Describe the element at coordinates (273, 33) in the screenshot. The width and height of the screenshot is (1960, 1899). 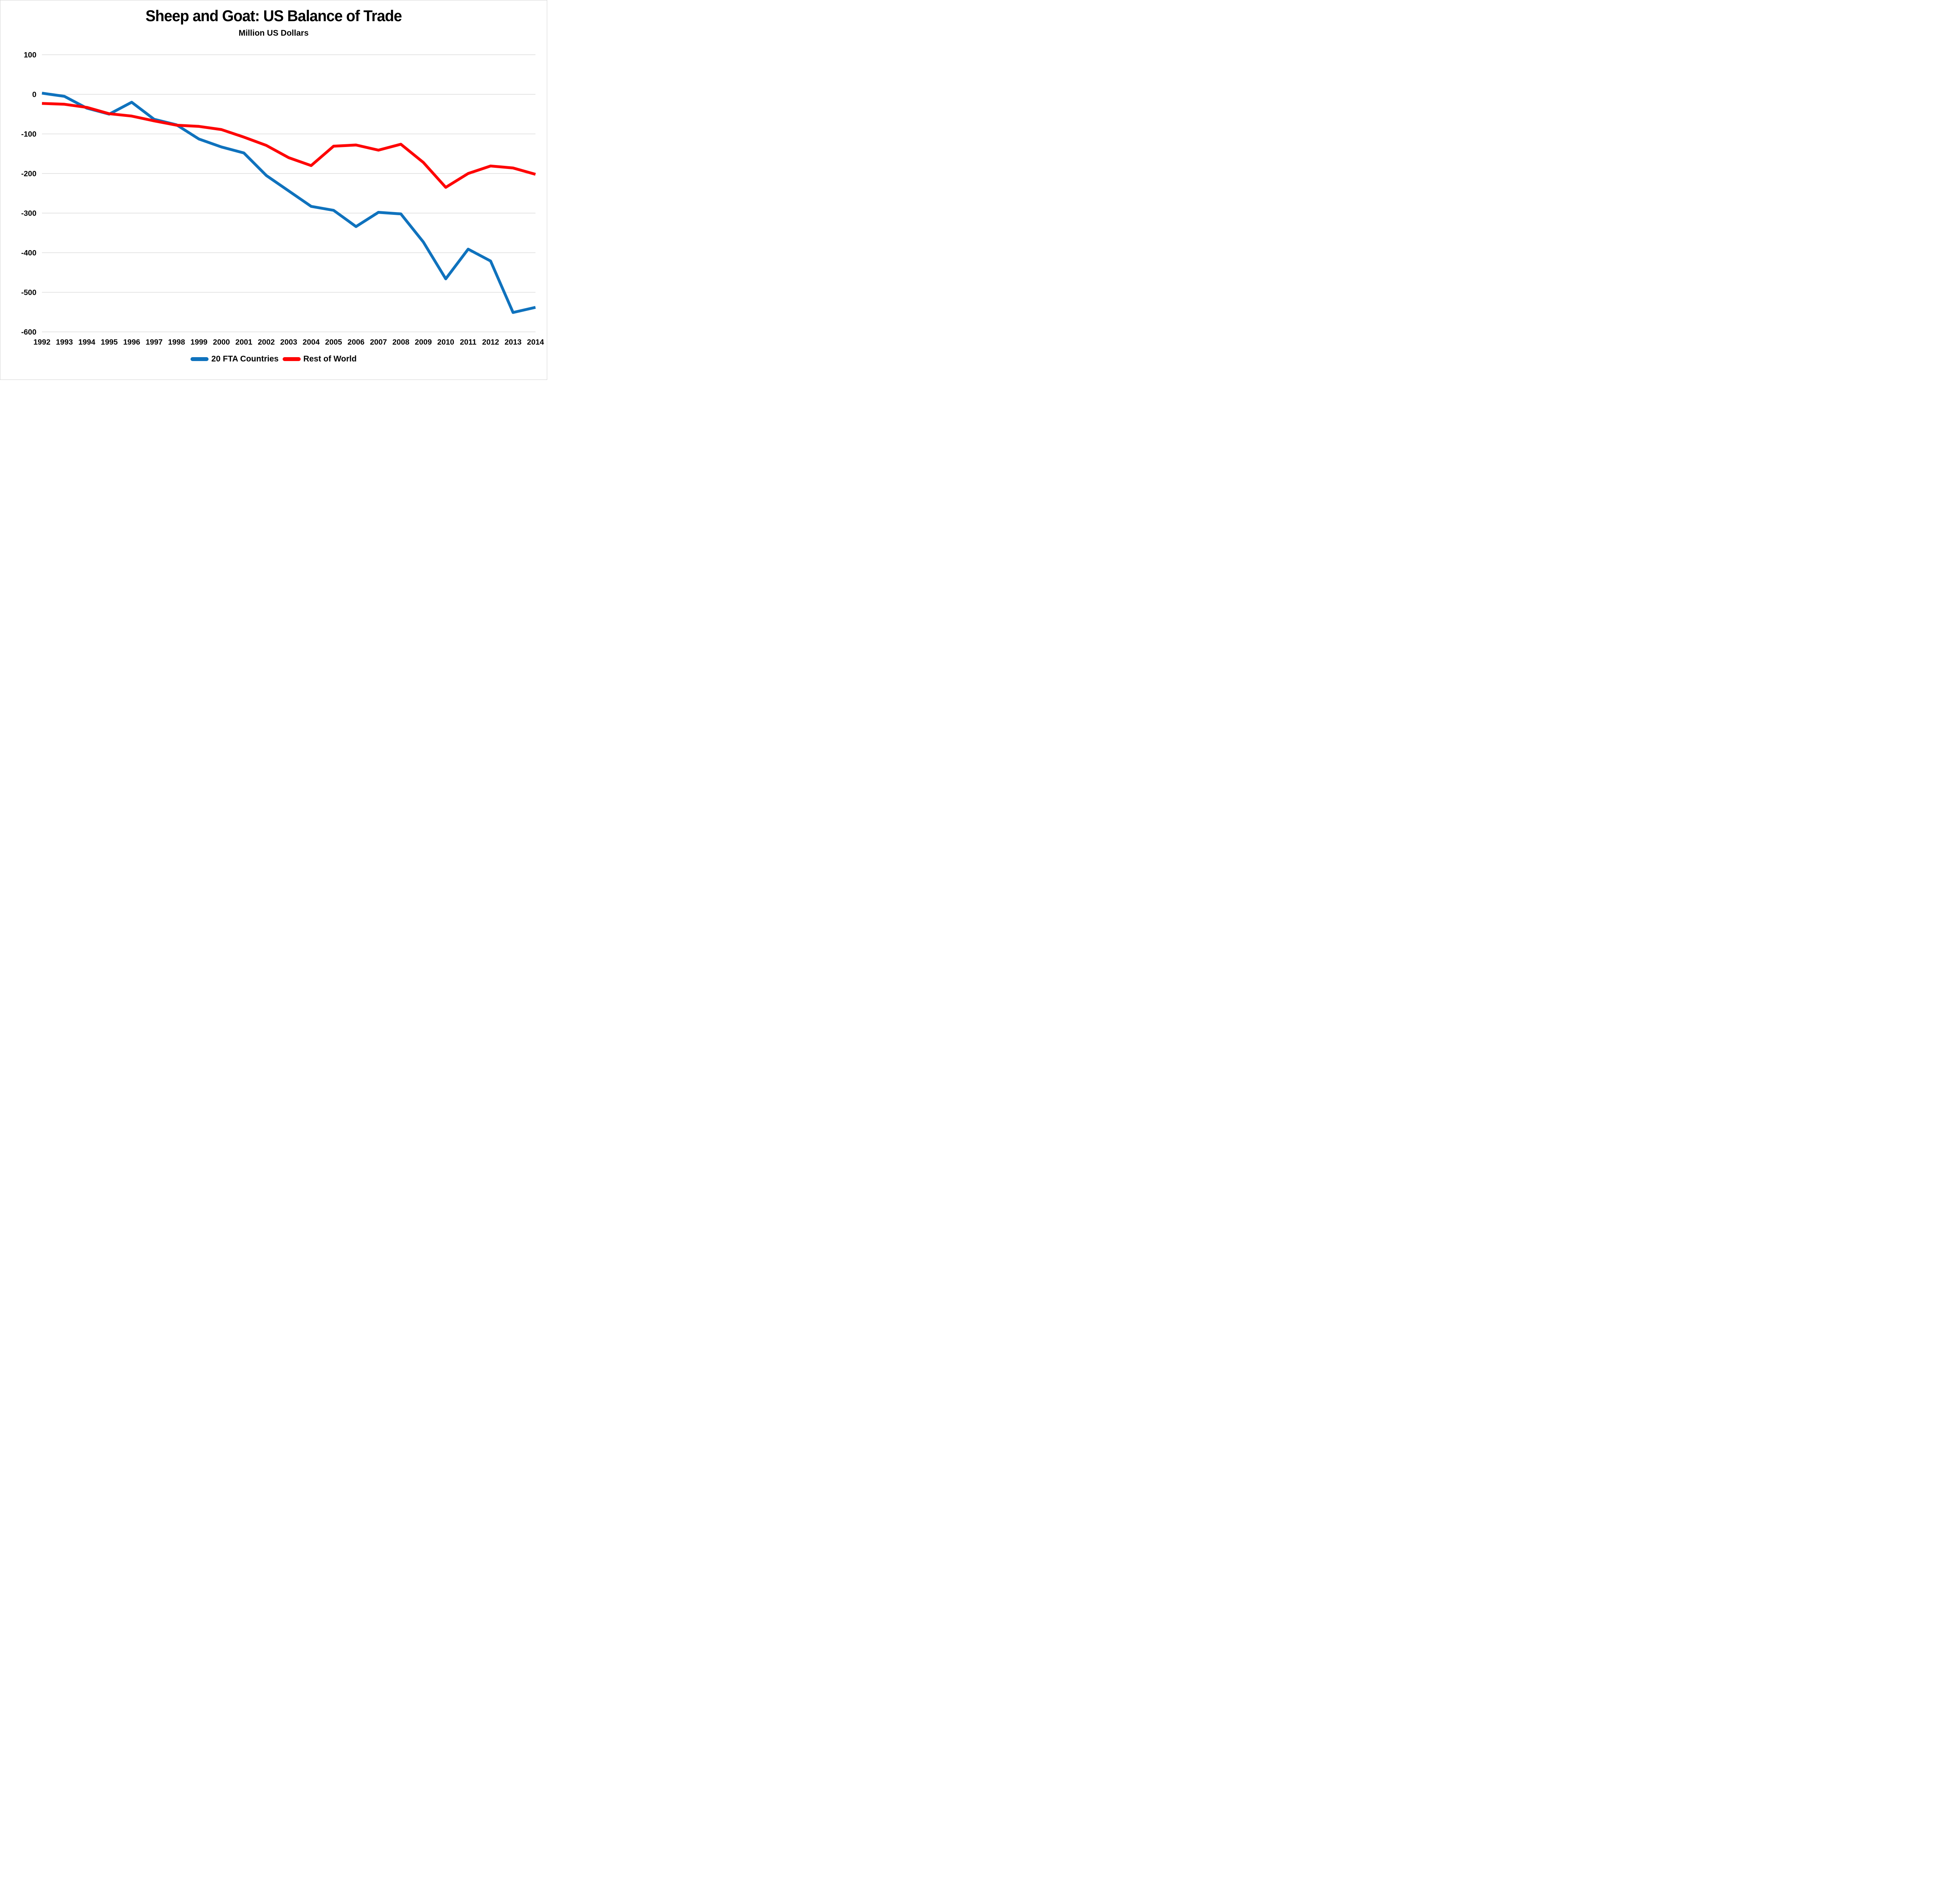
I see `chart-subtitle: Million US Dollars` at that location.